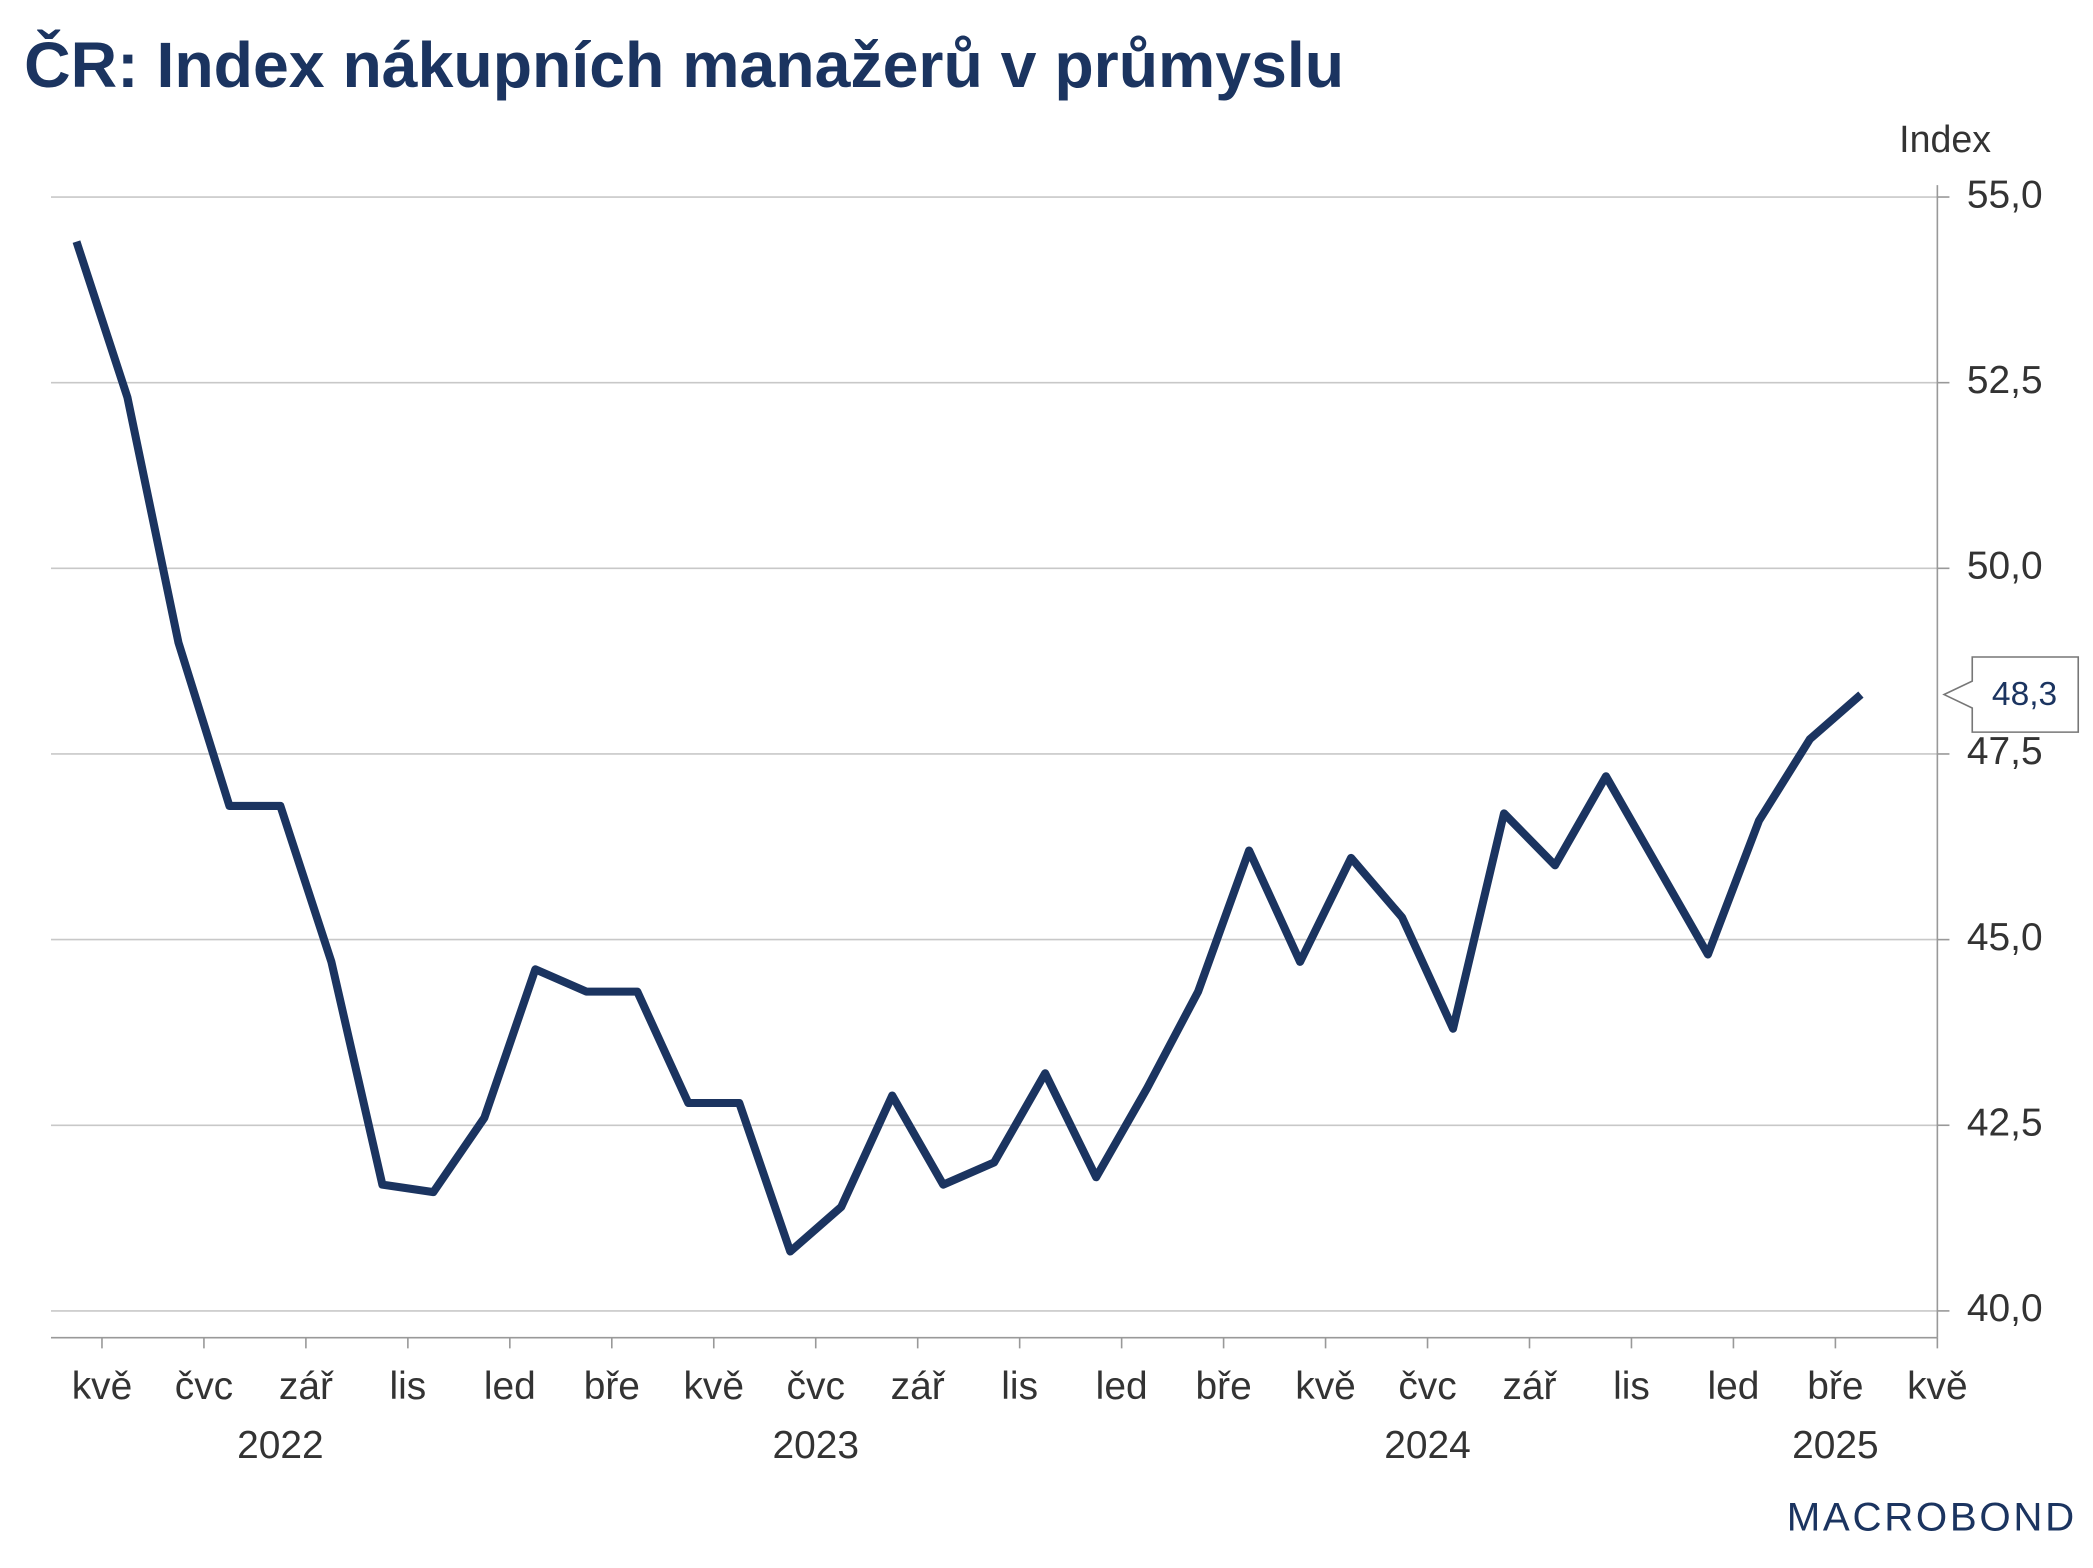 The height and width of the screenshot is (1568, 2093). I want to click on y-tick-label: 45,0, so click(2005, 937).